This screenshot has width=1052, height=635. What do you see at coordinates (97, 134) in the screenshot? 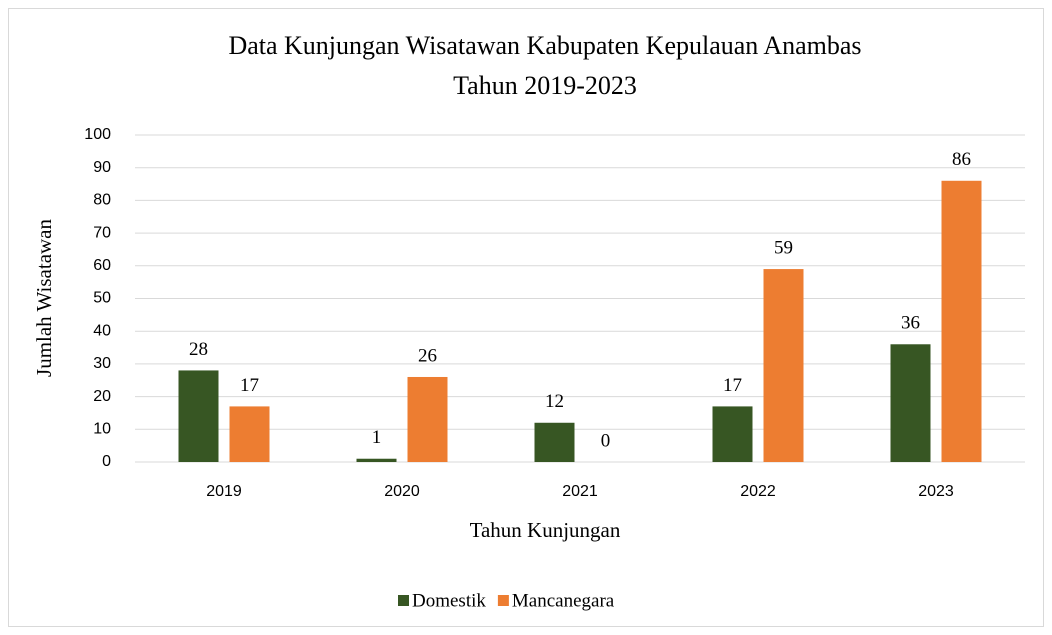
I see `y-tick-label: 100` at bounding box center [97, 134].